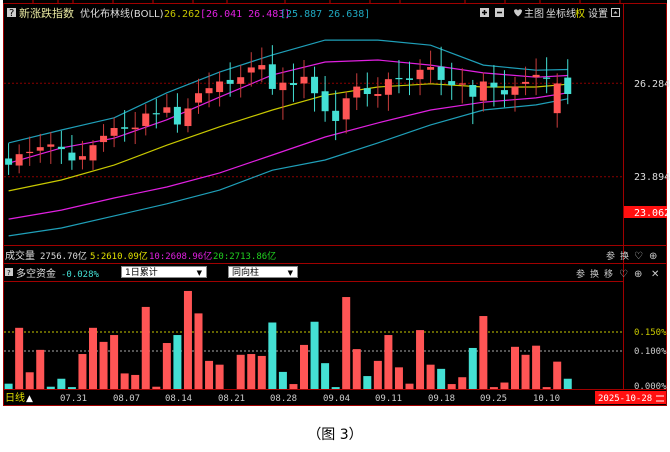  Describe the element at coordinates (290, 273) in the screenshot. I see `chevron-down-icon: ▼` at that location.